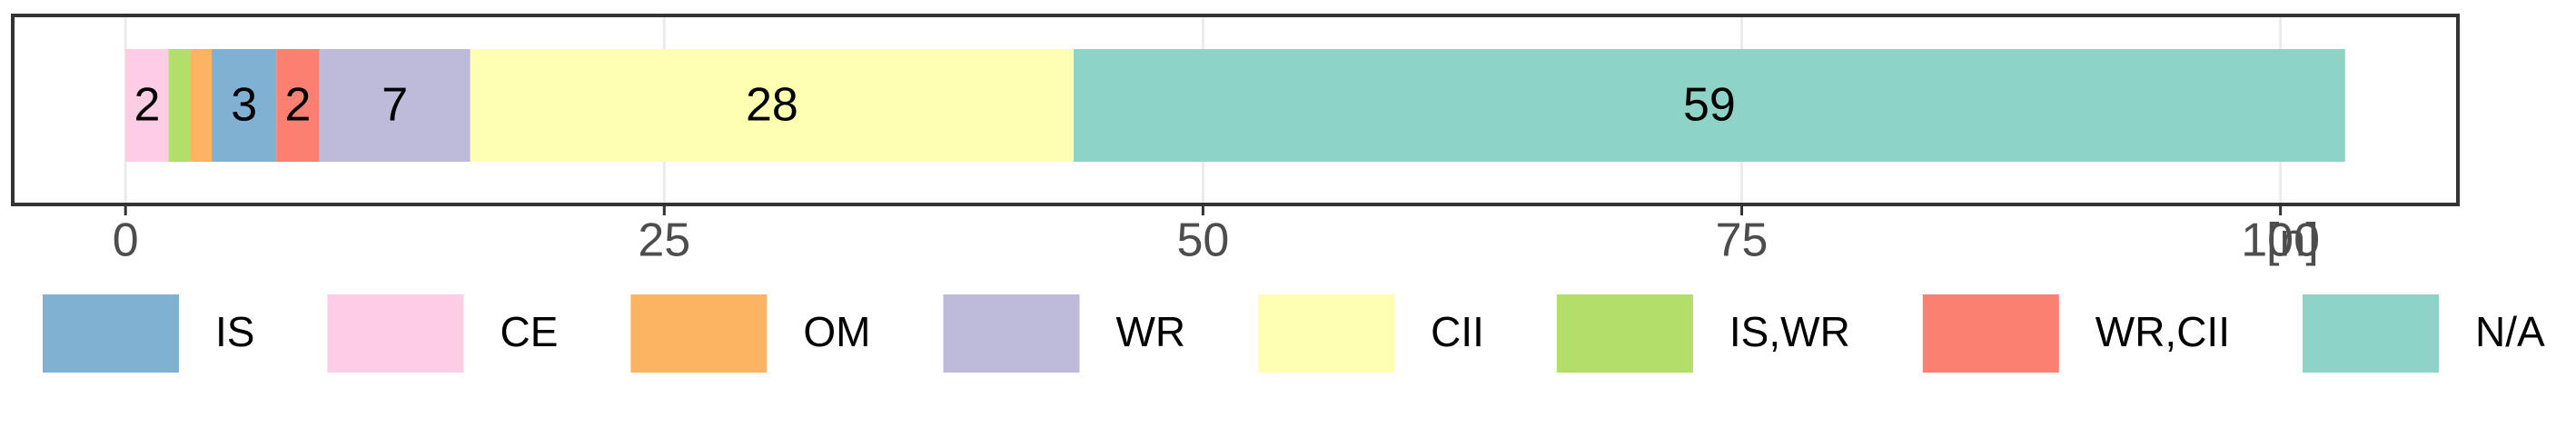  I want to click on data-label: 3, so click(244, 105).